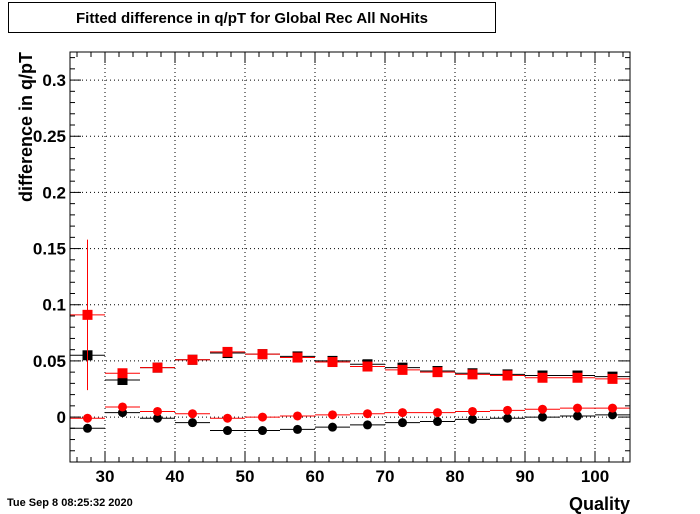 Image resolution: width=700 pixels, height=514 pixels. What do you see at coordinates (61, 417) in the screenshot?
I see `y-tick-label: 0` at bounding box center [61, 417].